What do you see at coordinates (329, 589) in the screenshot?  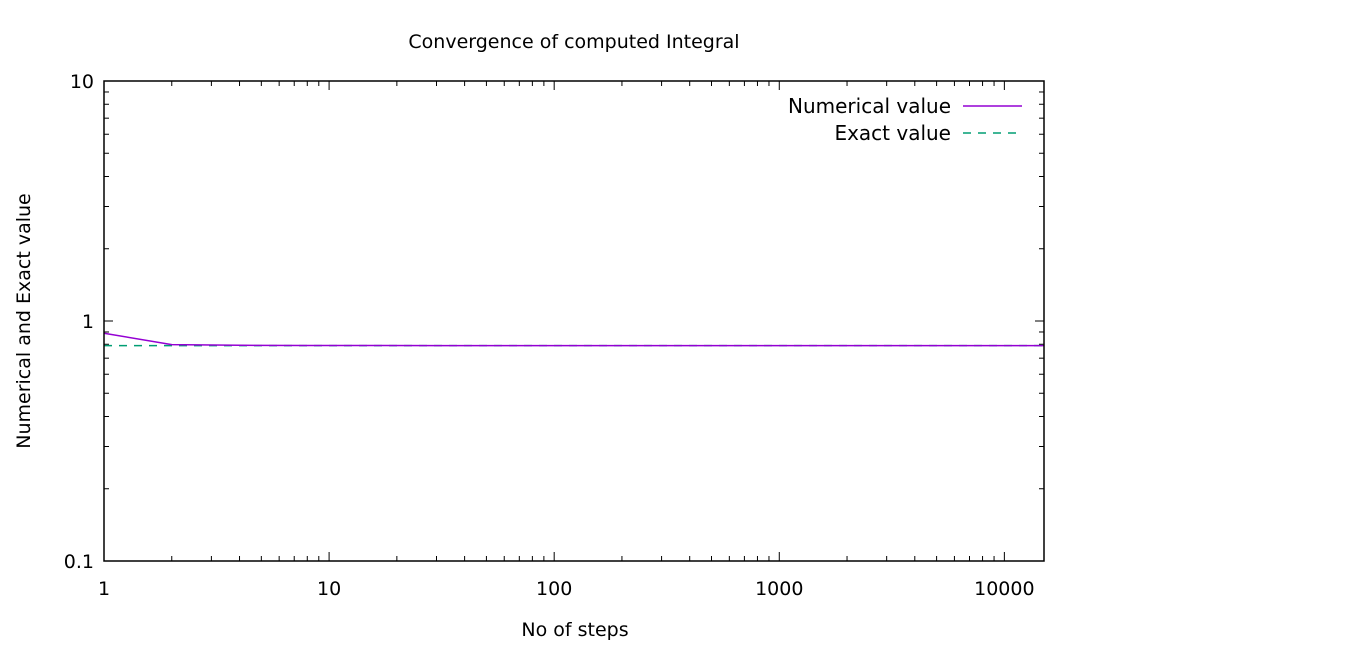 I see `x-tick-label: 10` at bounding box center [329, 589].